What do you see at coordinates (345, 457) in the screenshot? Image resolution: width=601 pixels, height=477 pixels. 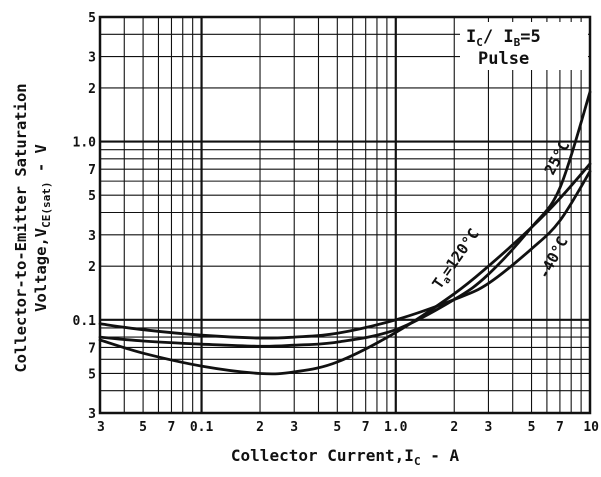 I see `x-axis-label: Collector Current,IC - A` at bounding box center [345, 457].